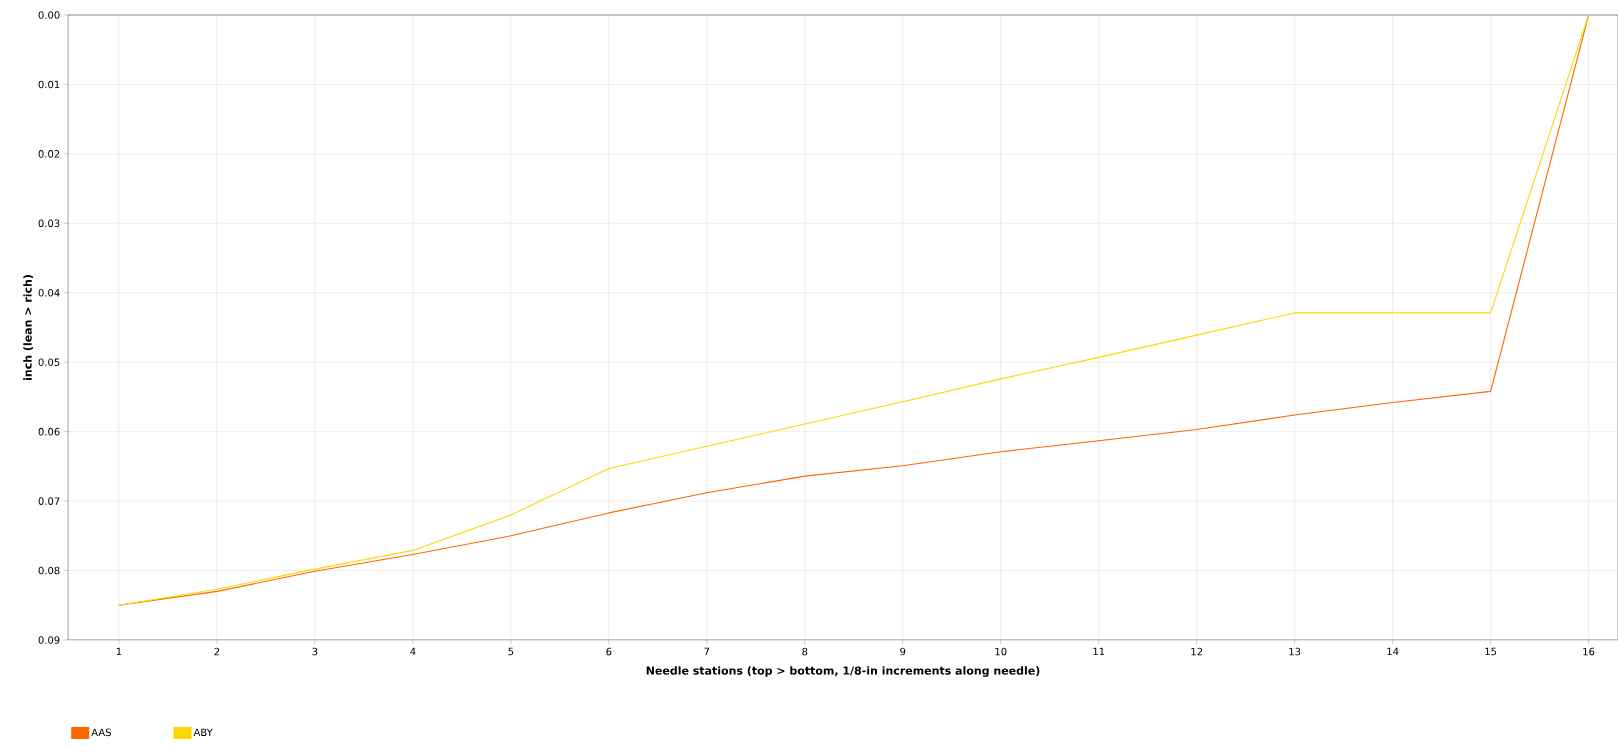  I want to click on y-tick-label: 0.06, so click(49, 431).